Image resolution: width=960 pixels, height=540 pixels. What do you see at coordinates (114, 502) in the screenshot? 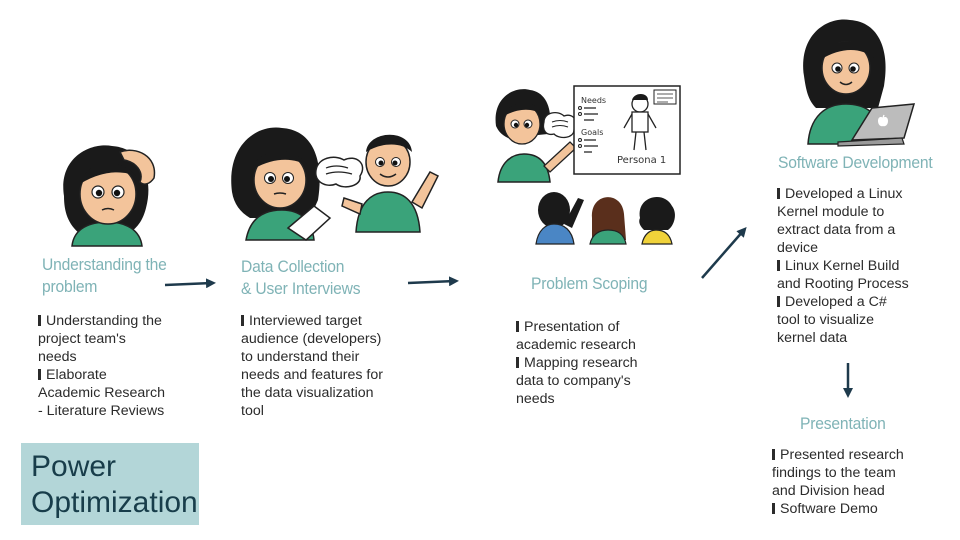
I see `badge-line-2: Optimization` at bounding box center [114, 502].